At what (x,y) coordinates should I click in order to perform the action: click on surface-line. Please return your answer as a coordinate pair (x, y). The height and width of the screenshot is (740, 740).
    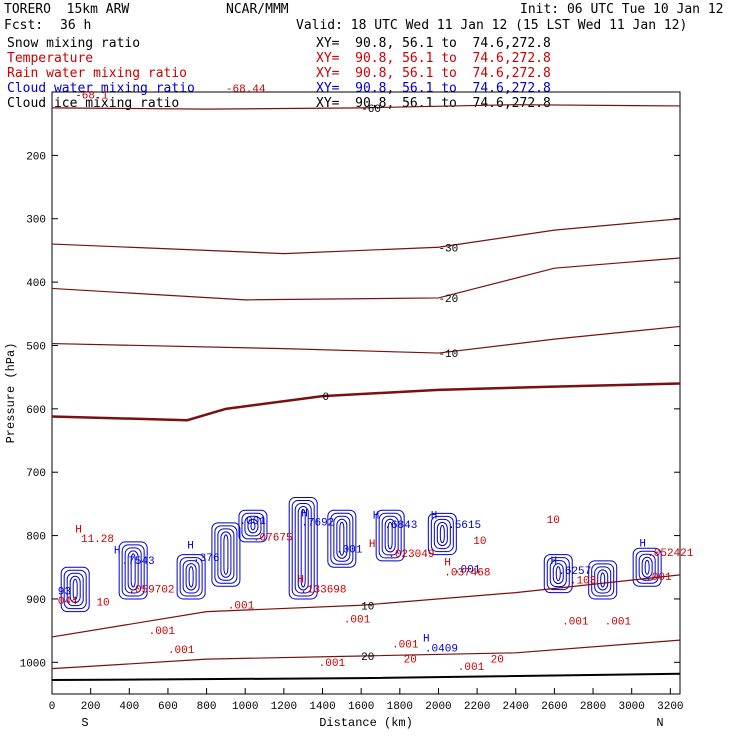
    Looking at the image, I should click on (366, 677).